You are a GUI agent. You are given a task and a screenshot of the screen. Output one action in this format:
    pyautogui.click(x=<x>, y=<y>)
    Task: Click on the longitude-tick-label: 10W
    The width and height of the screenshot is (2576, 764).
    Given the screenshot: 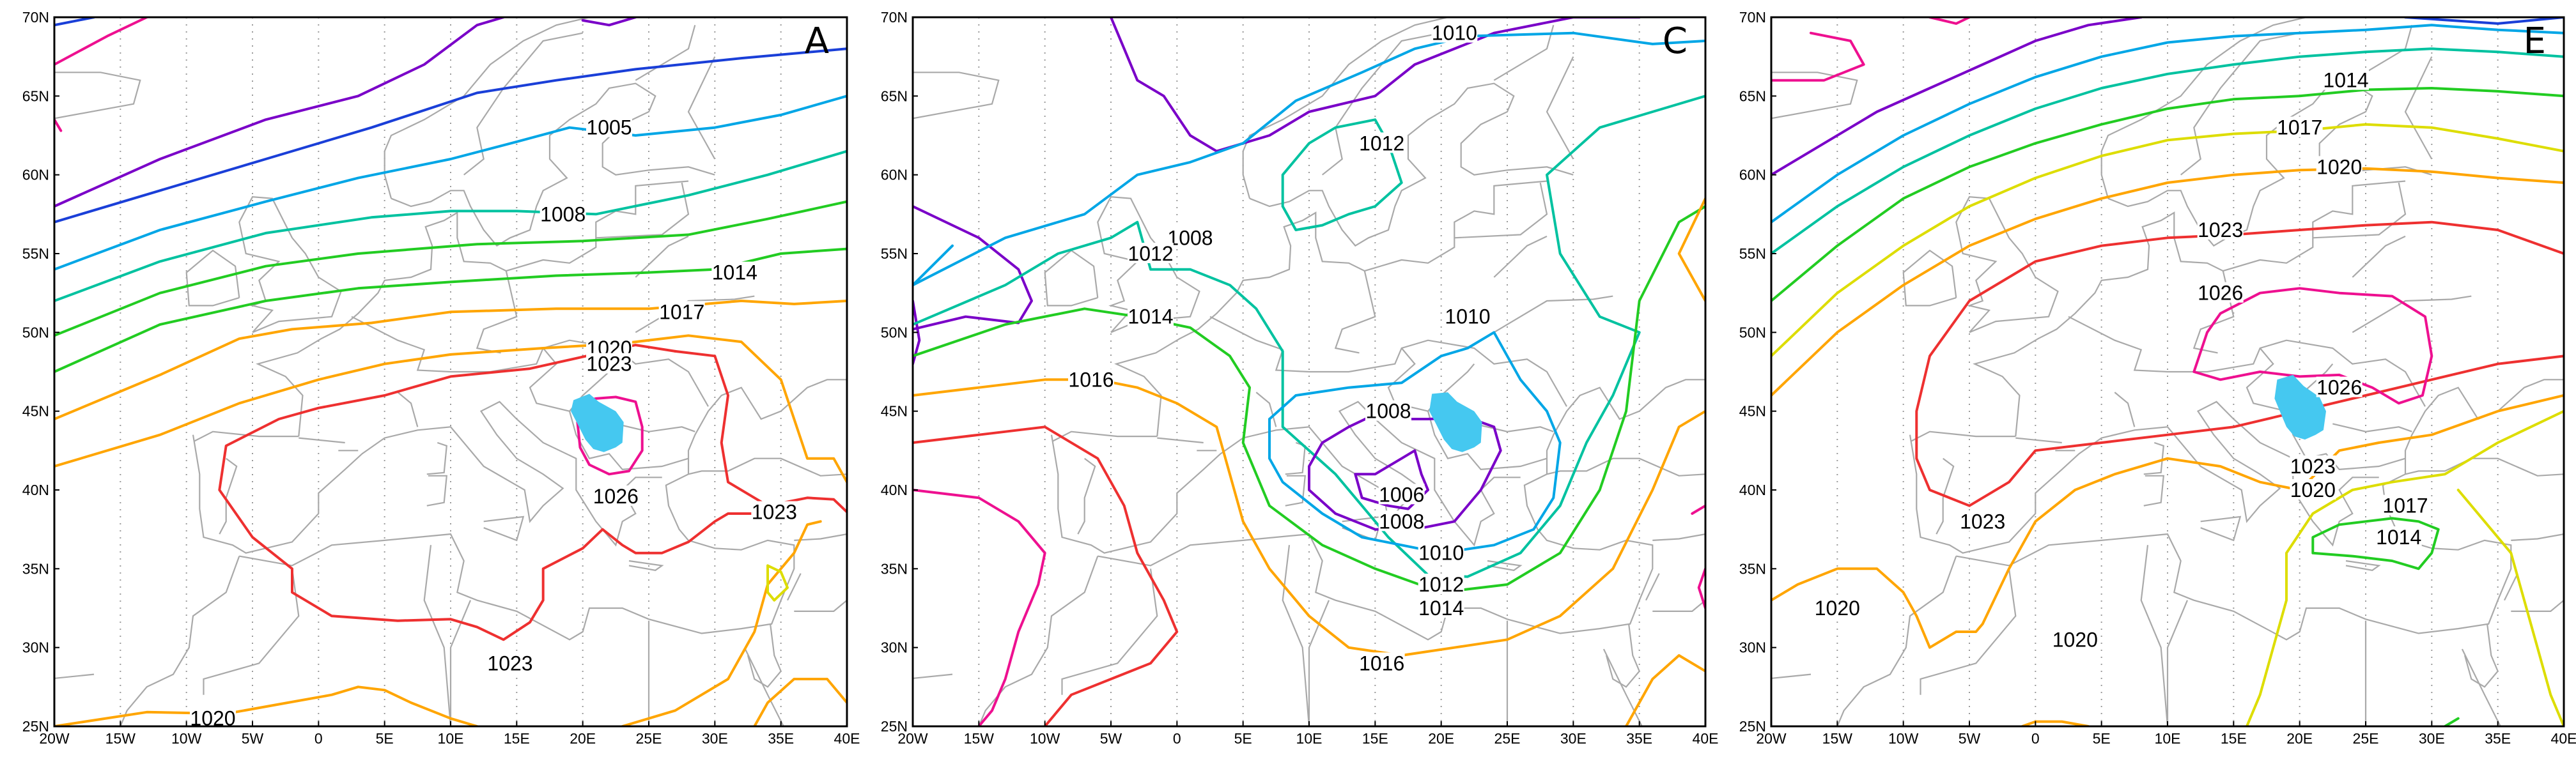 What is the action you would take?
    pyautogui.click(x=1903, y=738)
    